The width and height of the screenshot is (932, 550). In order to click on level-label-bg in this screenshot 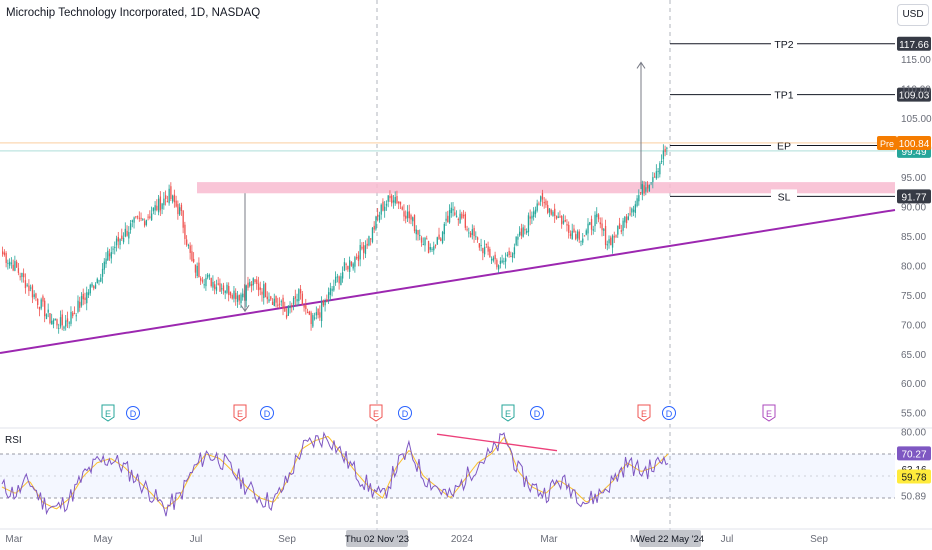, I will do `click(784, 196)`.